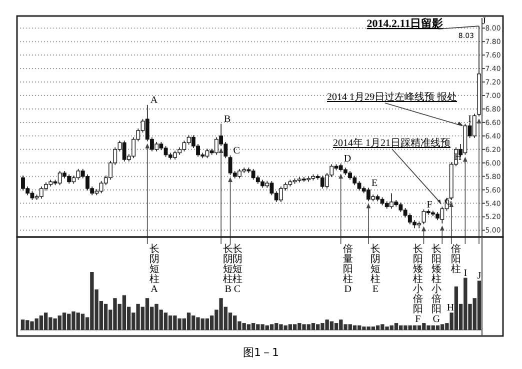  Describe the element at coordinates (228, 269) in the screenshot. I see `annotation: 长阴短柱B` at that location.